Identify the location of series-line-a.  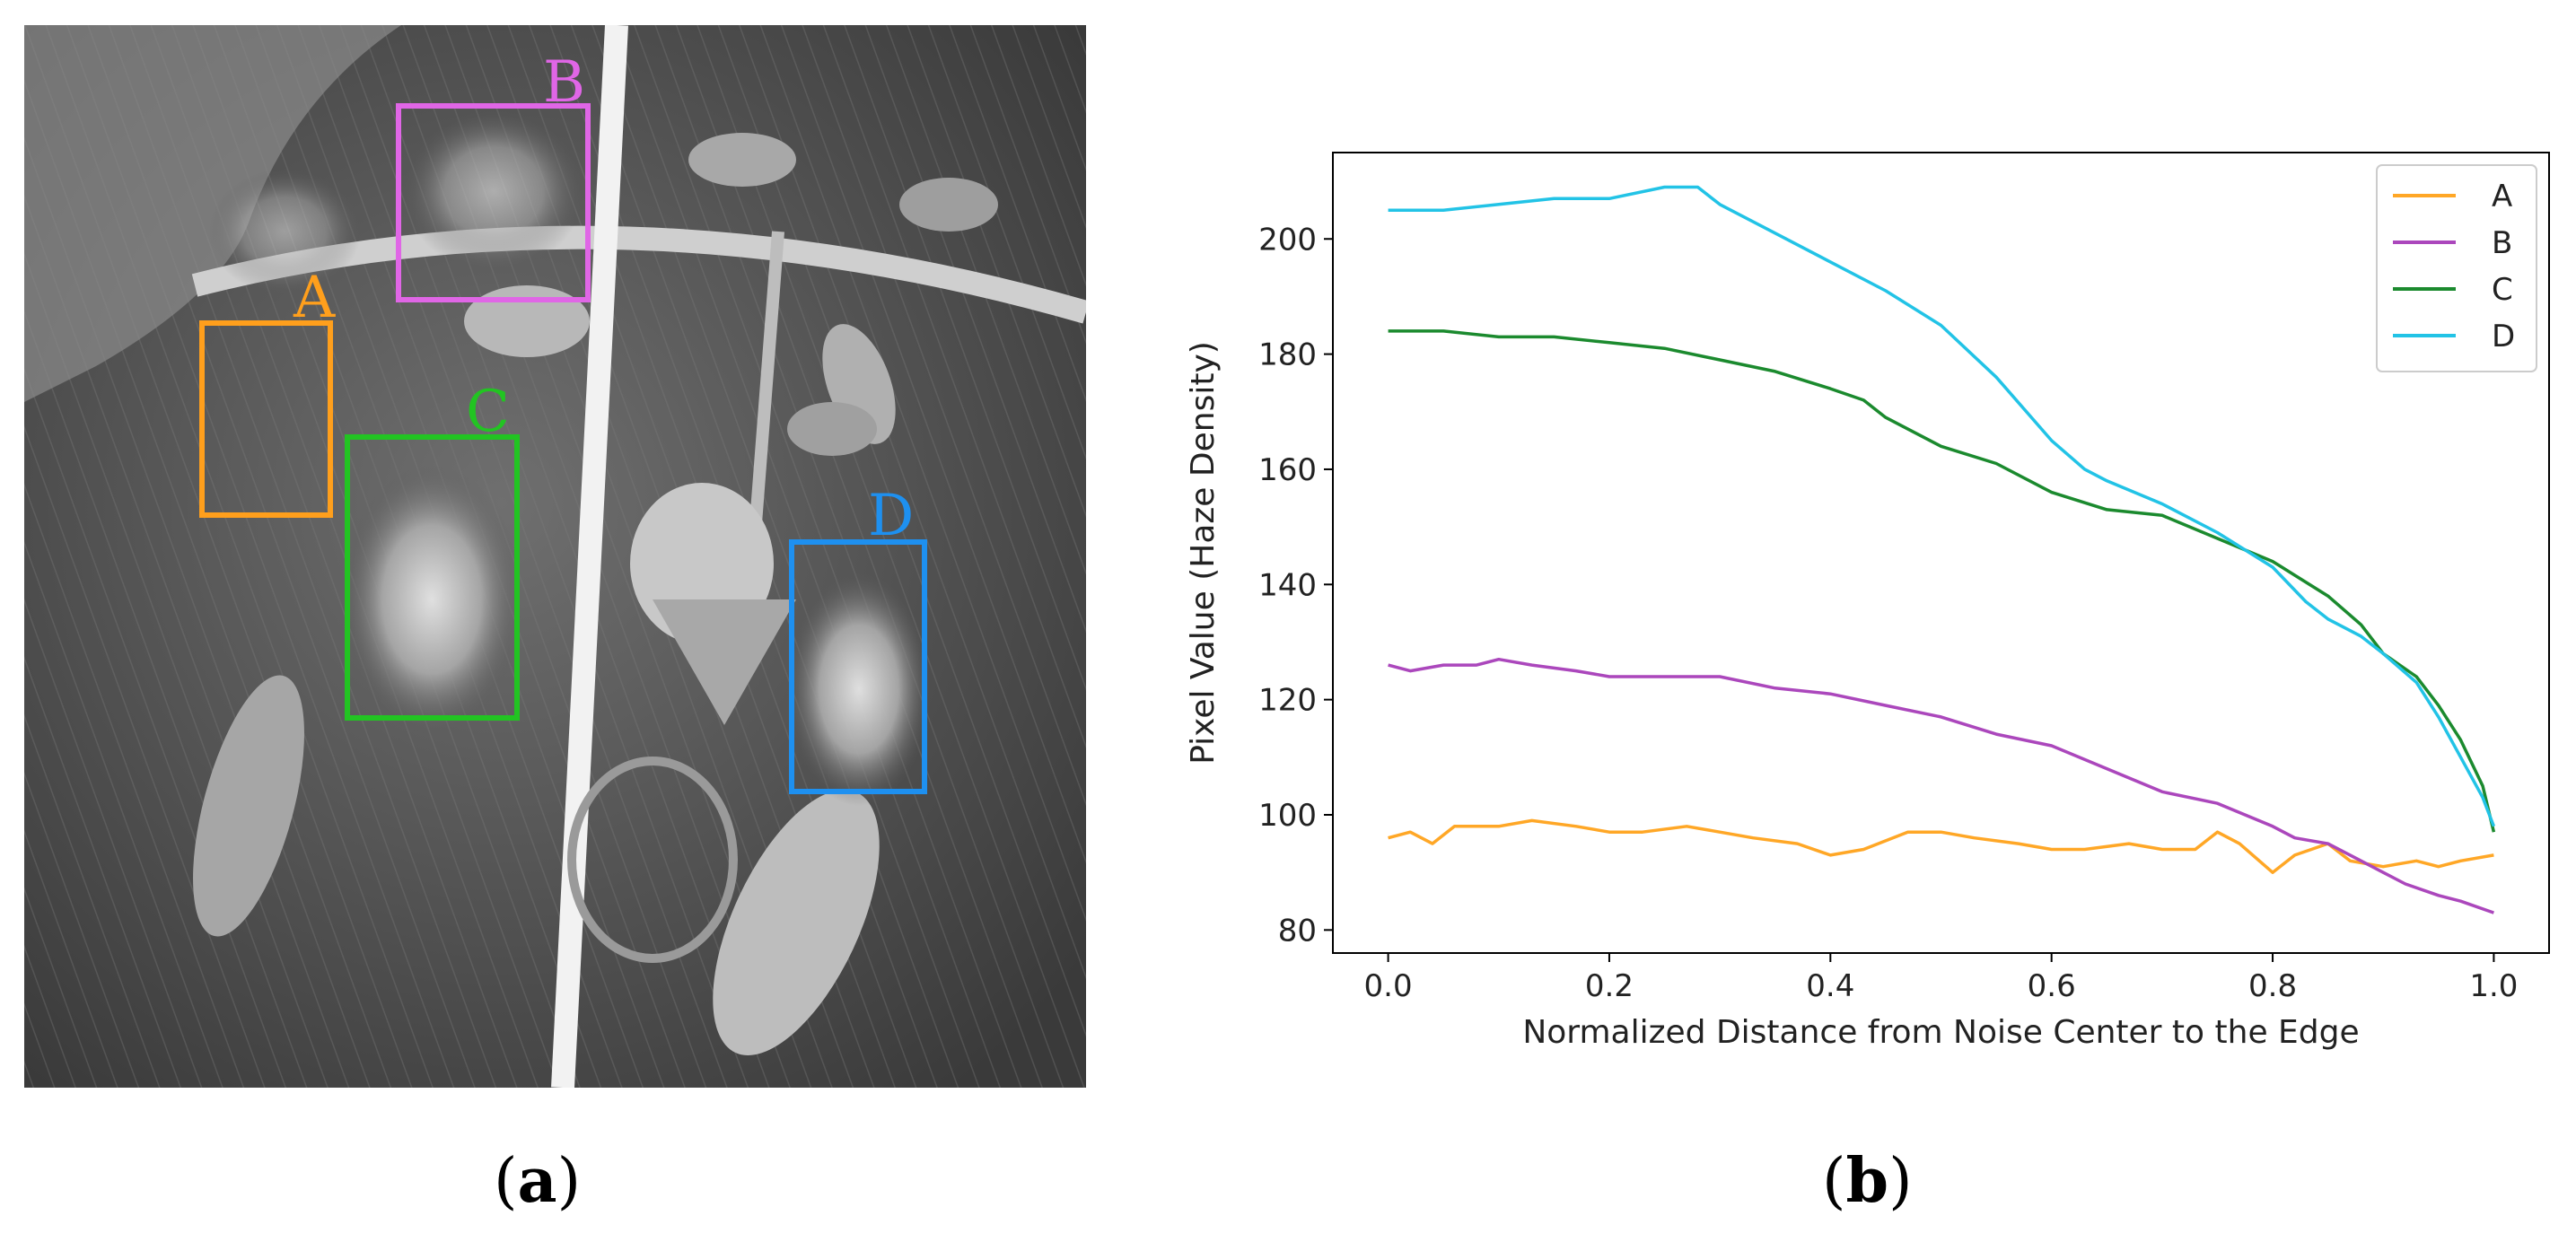
(1941, 846).